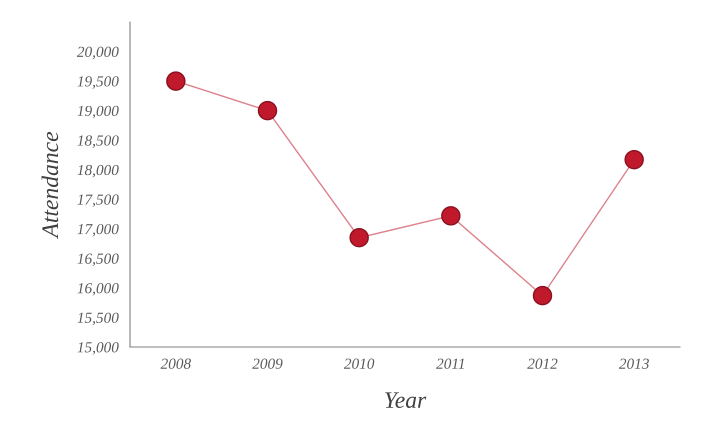 The width and height of the screenshot is (714, 441). What do you see at coordinates (98, 200) in the screenshot?
I see `y-tick-label: 17,500` at bounding box center [98, 200].